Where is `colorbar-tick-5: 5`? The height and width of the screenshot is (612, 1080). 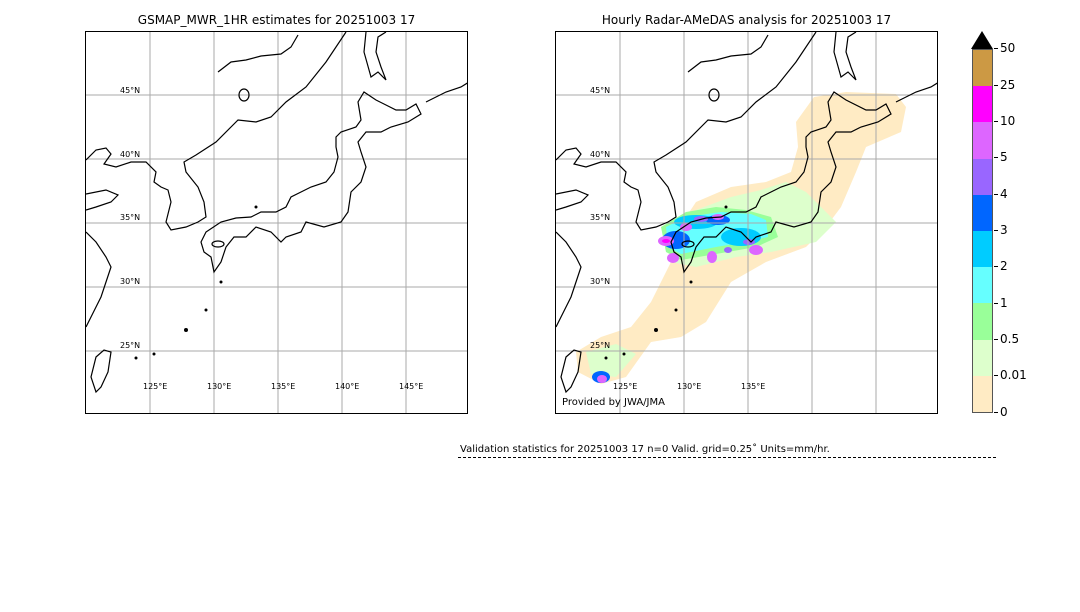 colorbar-tick-5: 5 is located at coordinates (1001, 157).